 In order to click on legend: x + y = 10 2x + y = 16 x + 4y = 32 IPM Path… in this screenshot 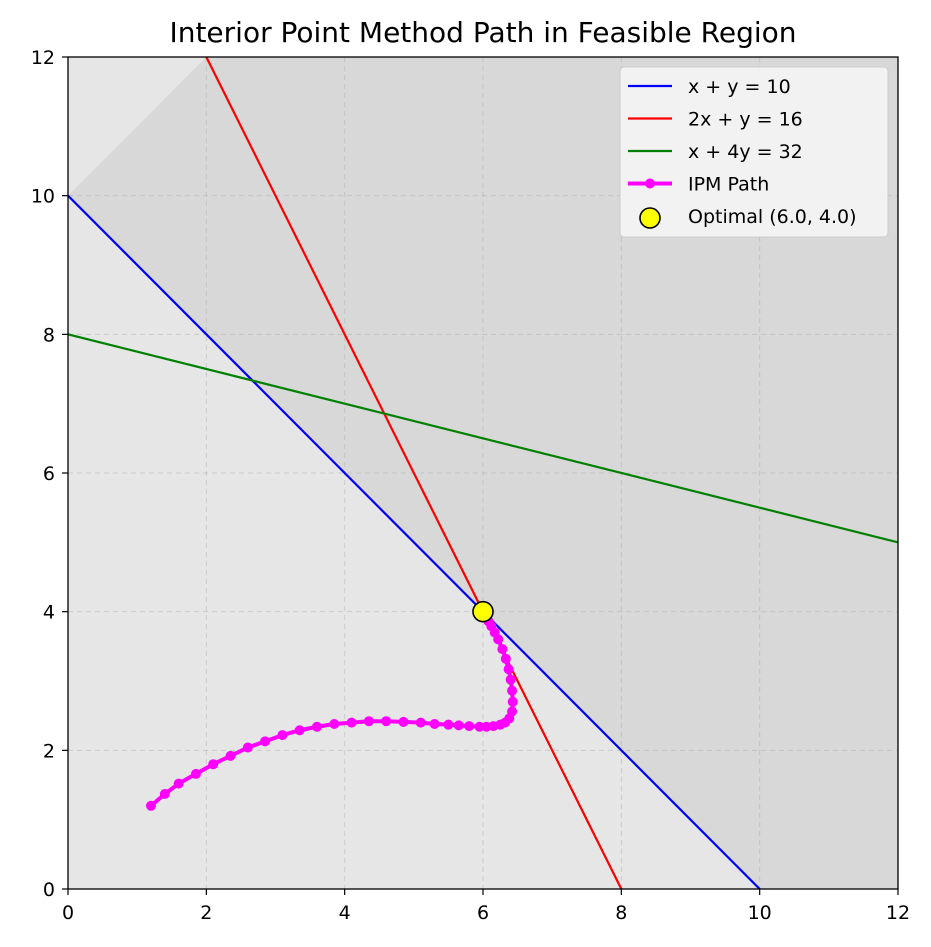, I will do `click(754, 152)`.